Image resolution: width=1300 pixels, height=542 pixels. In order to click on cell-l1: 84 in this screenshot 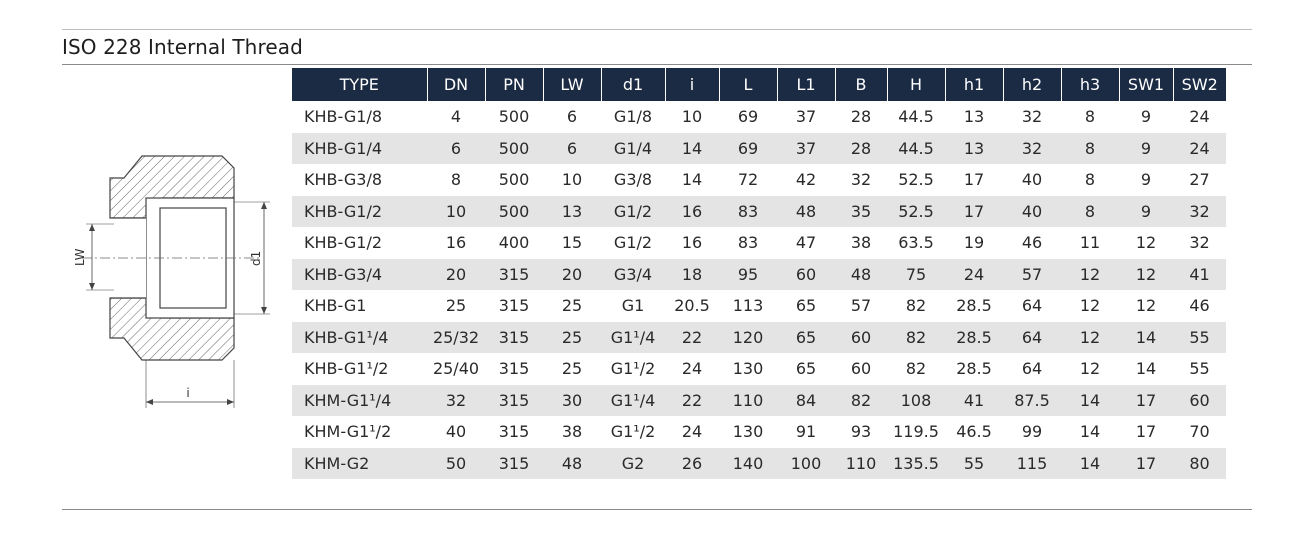, I will do `click(806, 400)`.